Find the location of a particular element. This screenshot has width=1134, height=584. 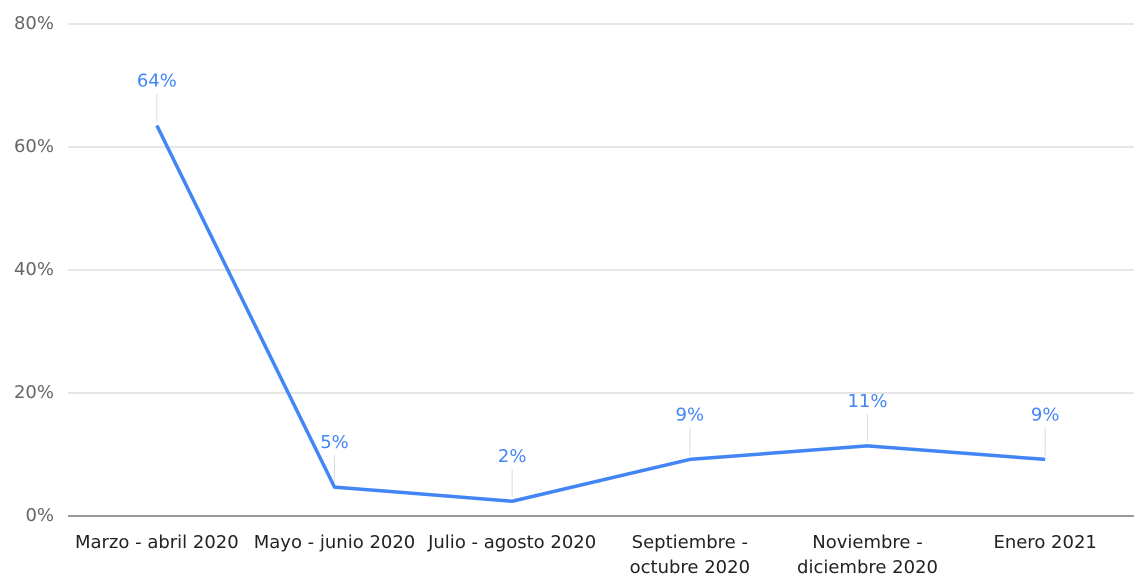

x-tick-label: Enero 2021 is located at coordinates (1045, 542).